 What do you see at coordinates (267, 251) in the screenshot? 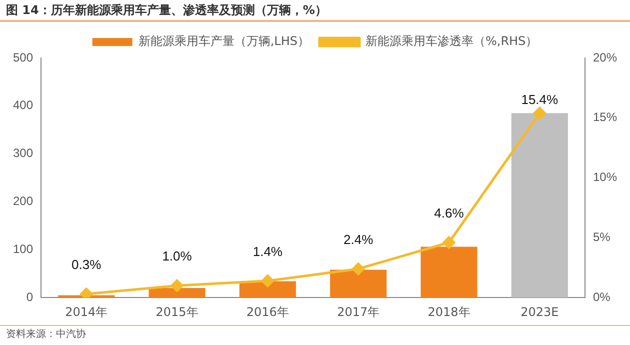
I see `data-label: 1.4%` at bounding box center [267, 251].